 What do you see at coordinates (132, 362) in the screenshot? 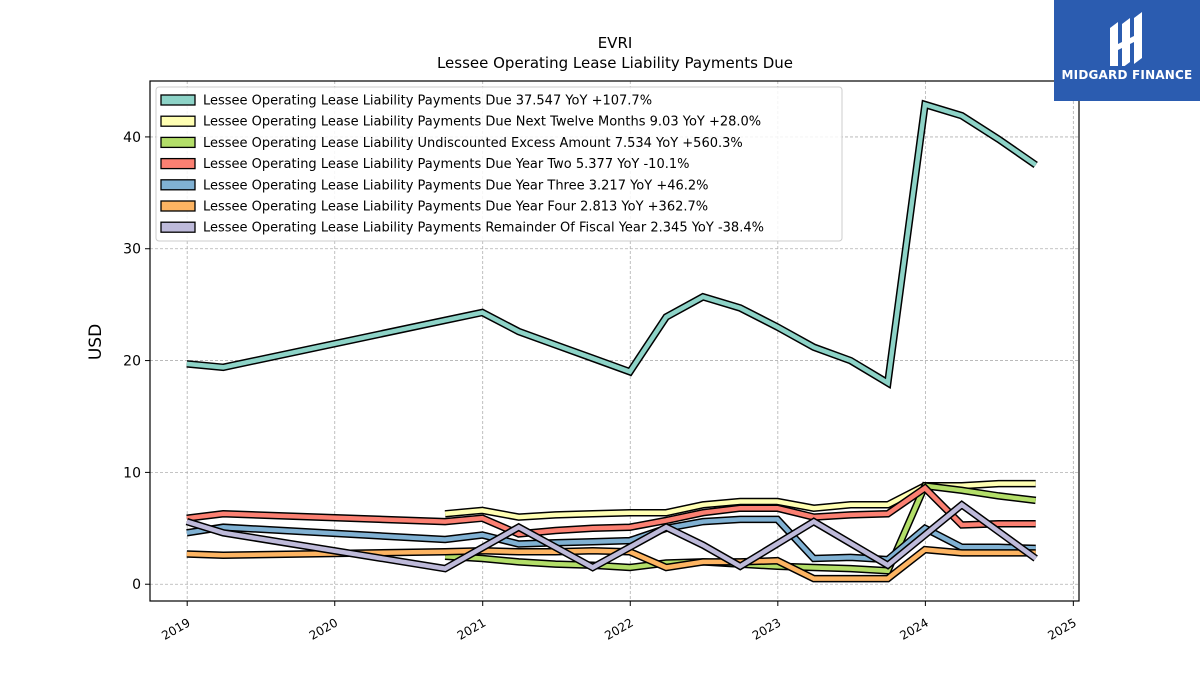
I see `y-tick-label: 20` at bounding box center [132, 362].